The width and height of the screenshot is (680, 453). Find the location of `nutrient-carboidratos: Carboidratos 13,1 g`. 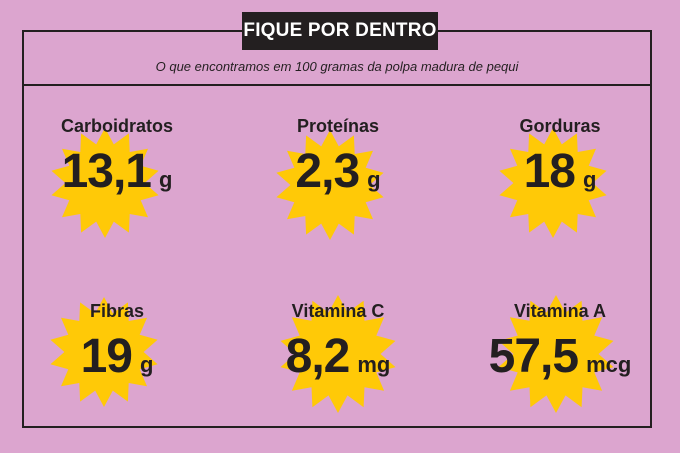

nutrient-carboidratos: Carboidratos 13,1 g is located at coordinates (117, 183).